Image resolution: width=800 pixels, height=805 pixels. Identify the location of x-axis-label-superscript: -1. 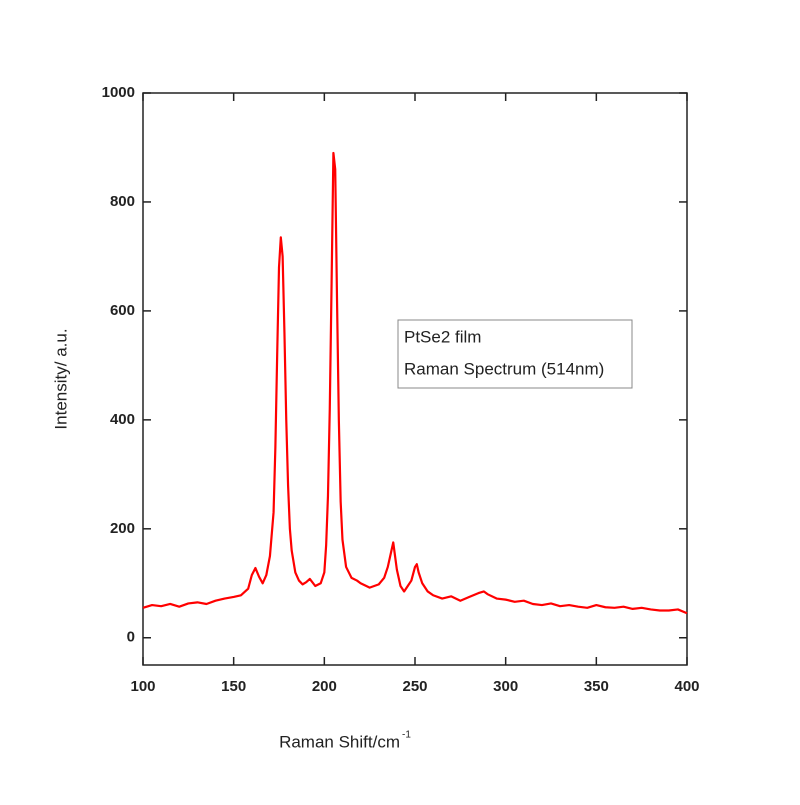
(406, 735).